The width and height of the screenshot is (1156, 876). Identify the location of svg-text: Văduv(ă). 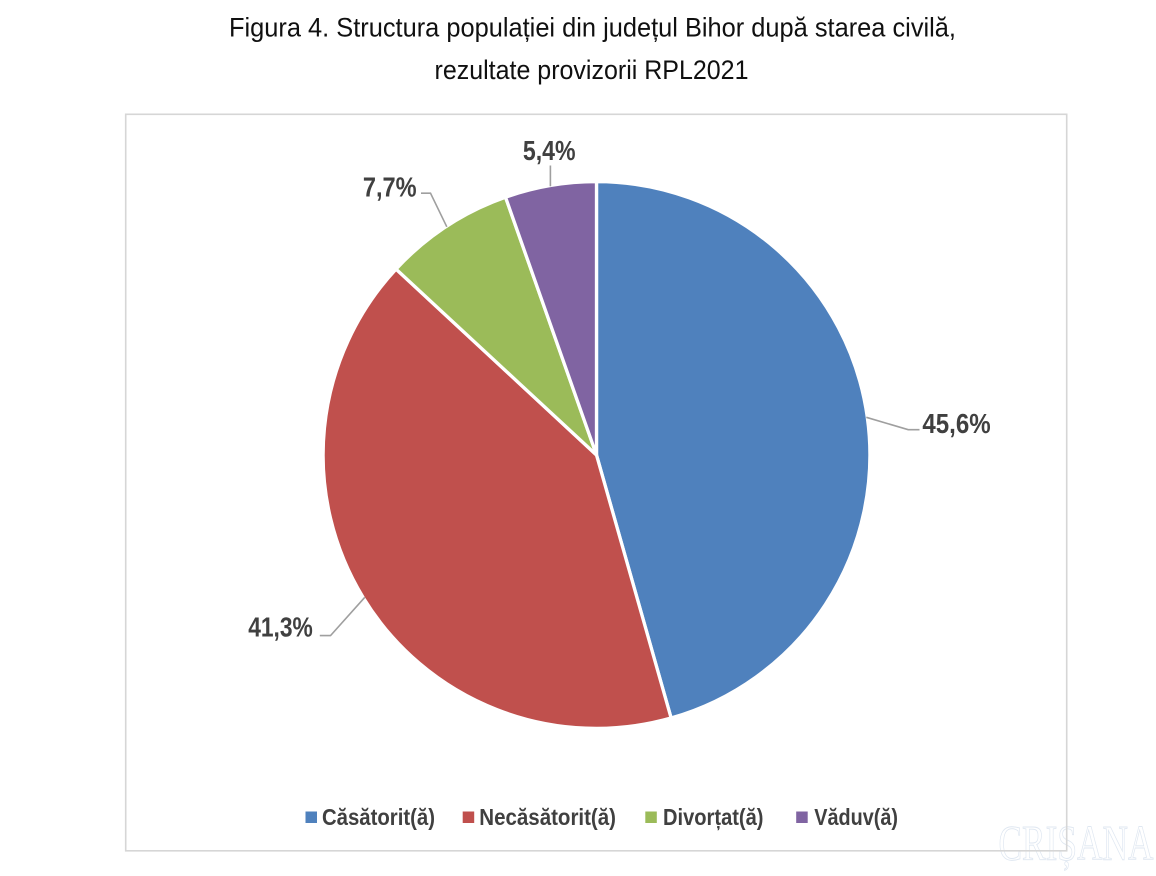
(856, 817).